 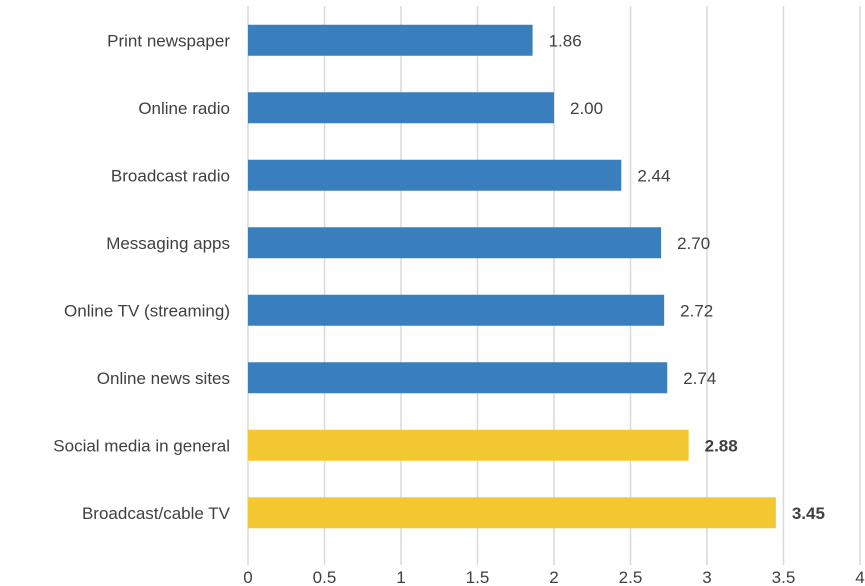 I want to click on x-tick-label: 2, so click(x=553, y=577).